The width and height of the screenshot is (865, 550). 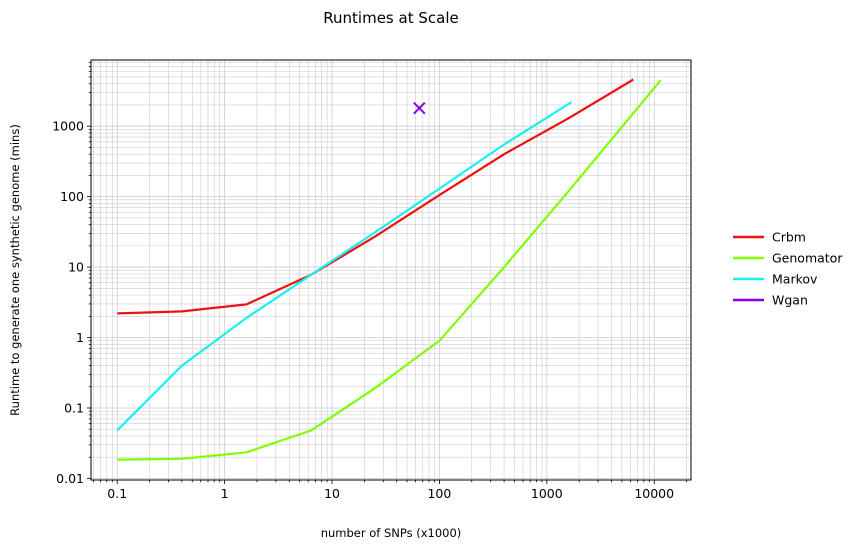 What do you see at coordinates (117, 493) in the screenshot?
I see `x-tick-label: 0.1` at bounding box center [117, 493].